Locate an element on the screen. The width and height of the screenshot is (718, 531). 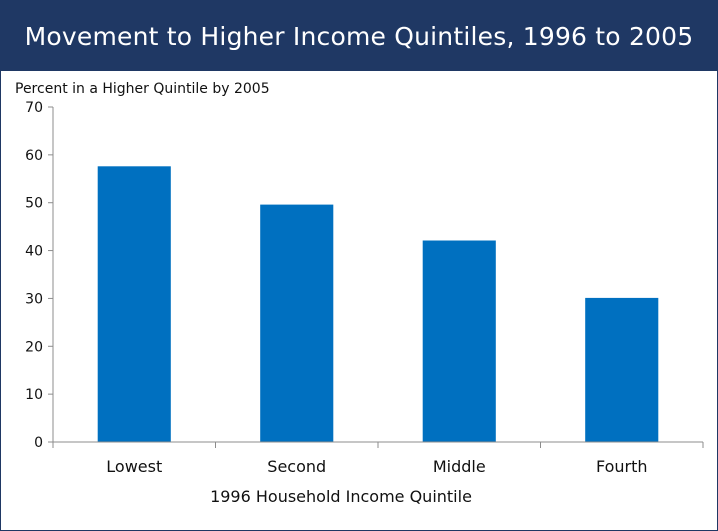
bar-lowest is located at coordinates (134, 304).